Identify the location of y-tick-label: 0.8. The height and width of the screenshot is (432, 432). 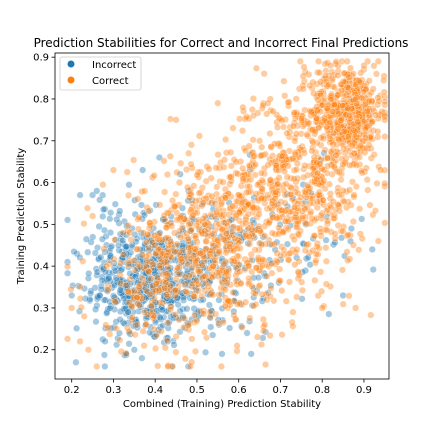
(41, 99).